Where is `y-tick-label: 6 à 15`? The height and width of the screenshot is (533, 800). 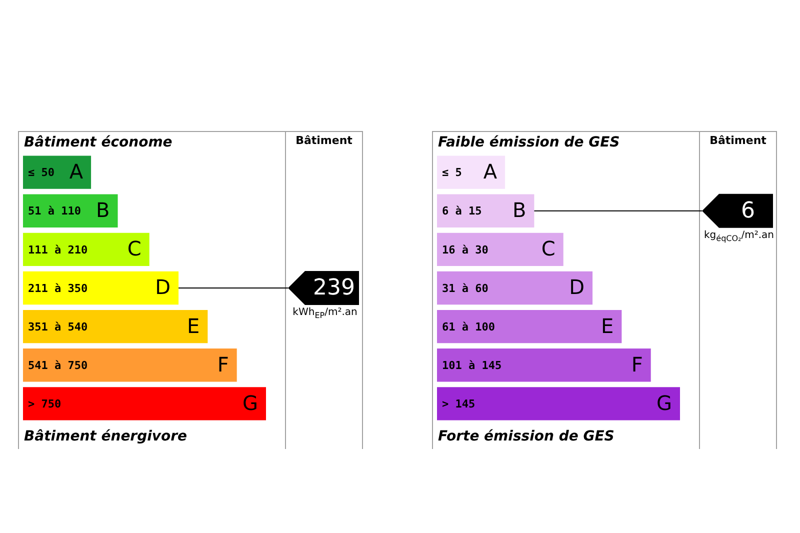 y-tick-label: 6 à 15 is located at coordinates (462, 211).